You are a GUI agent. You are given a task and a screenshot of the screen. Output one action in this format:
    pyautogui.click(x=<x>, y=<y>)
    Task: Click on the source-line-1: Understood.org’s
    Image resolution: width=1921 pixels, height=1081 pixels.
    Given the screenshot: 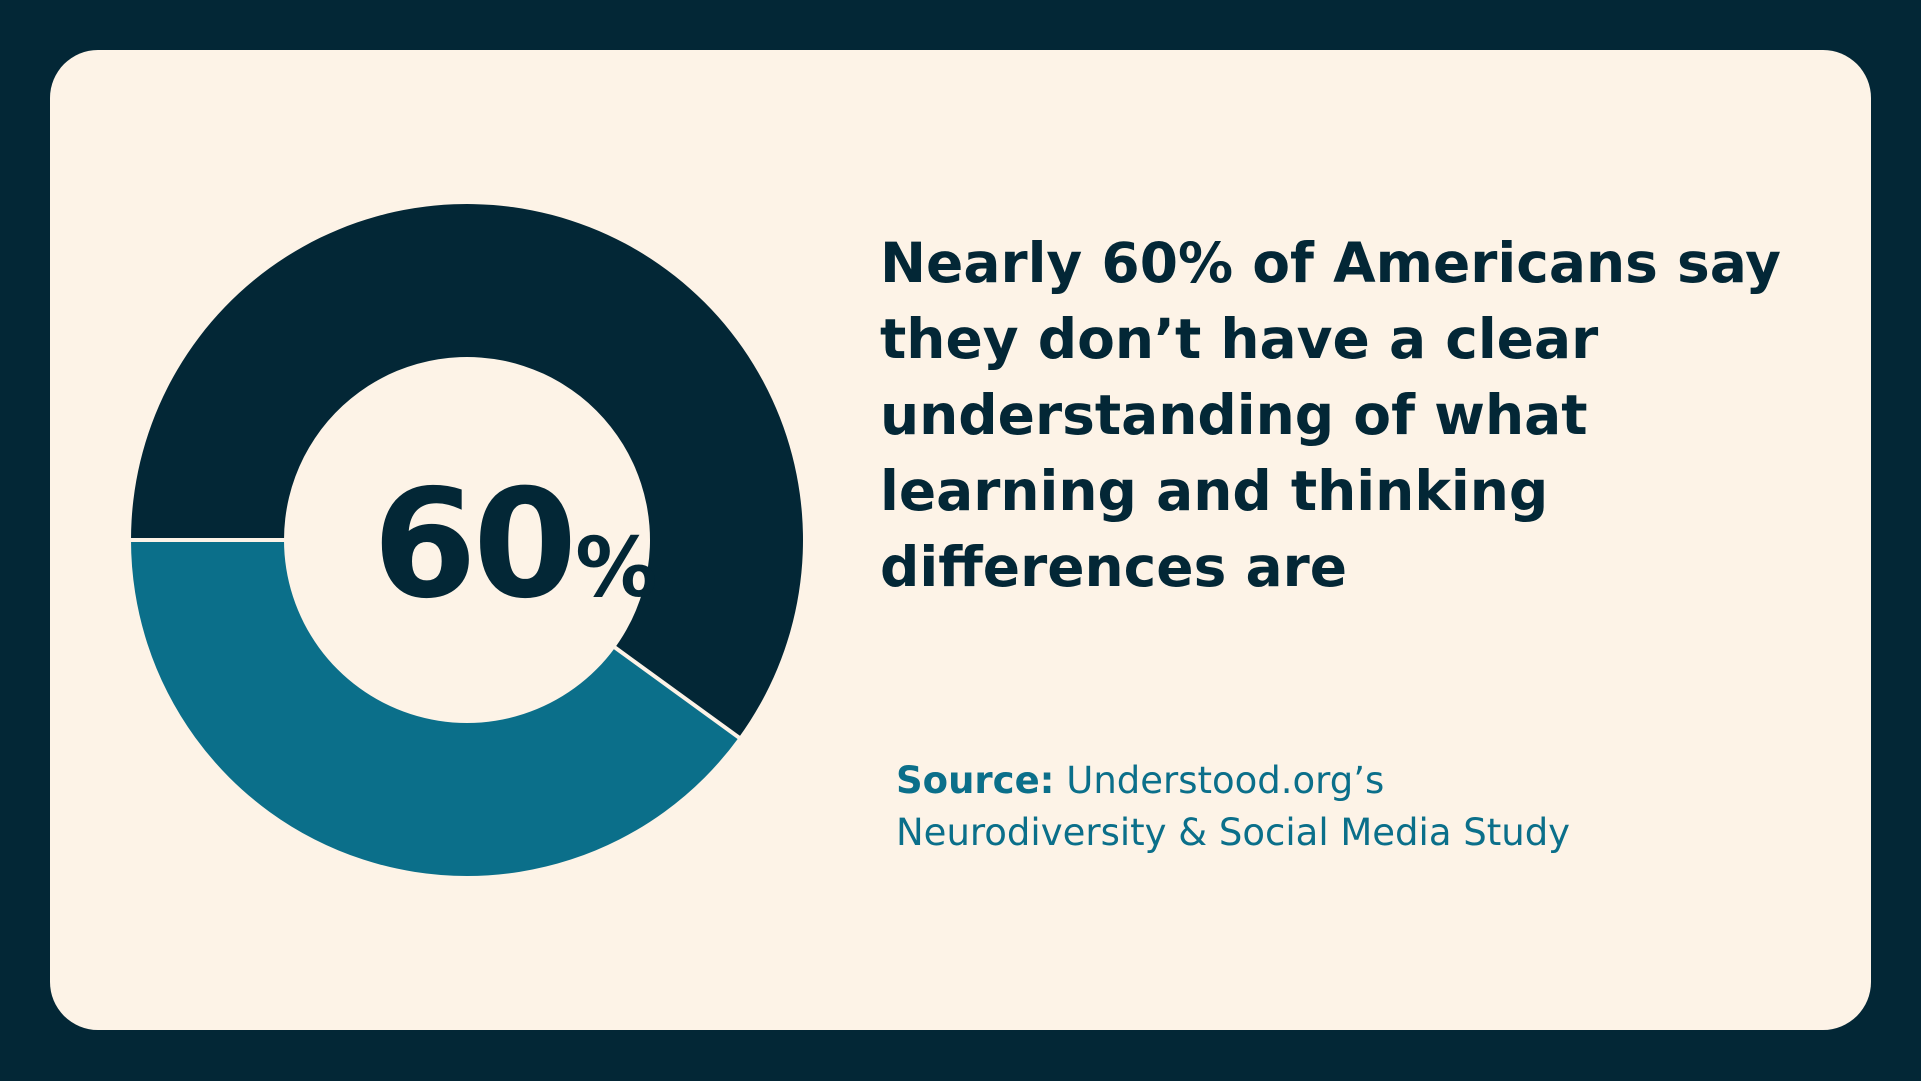 What is the action you would take?
    pyautogui.click(x=1225, y=780)
    